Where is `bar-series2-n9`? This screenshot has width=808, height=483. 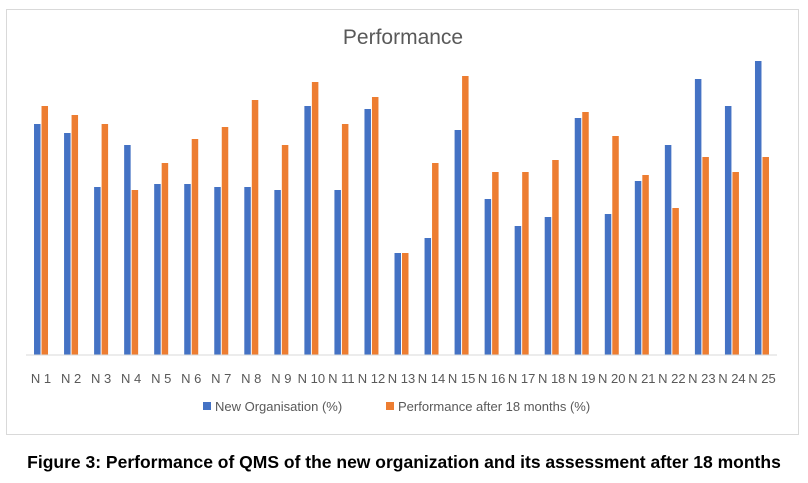 bar-series2-n9 is located at coordinates (285, 250).